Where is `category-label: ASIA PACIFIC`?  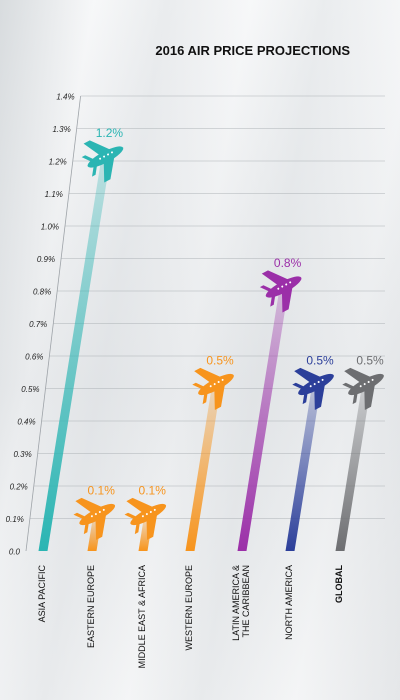 category-label: ASIA PACIFIC is located at coordinates (42, 594).